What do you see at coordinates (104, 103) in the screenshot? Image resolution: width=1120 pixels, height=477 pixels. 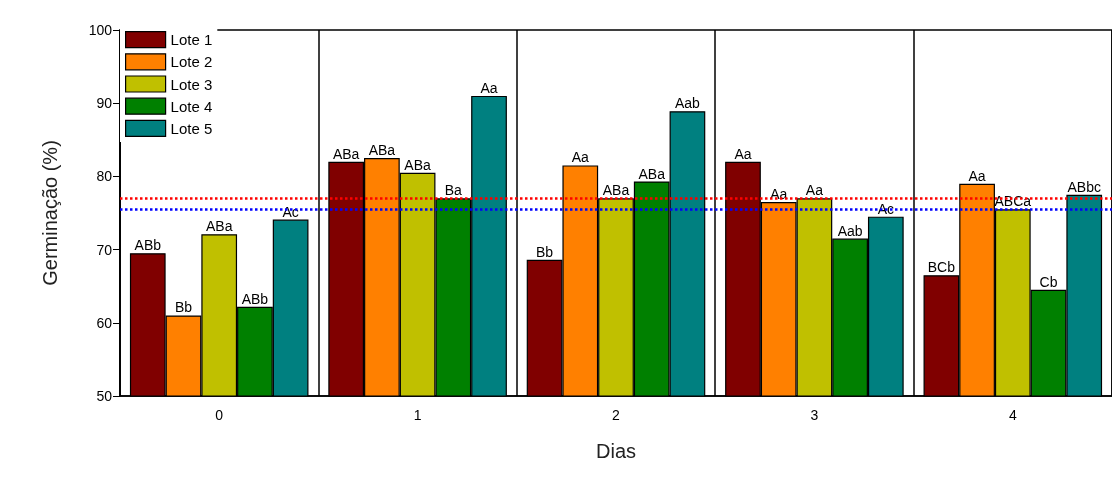 I see `y-tick-label: 90` at bounding box center [104, 103].